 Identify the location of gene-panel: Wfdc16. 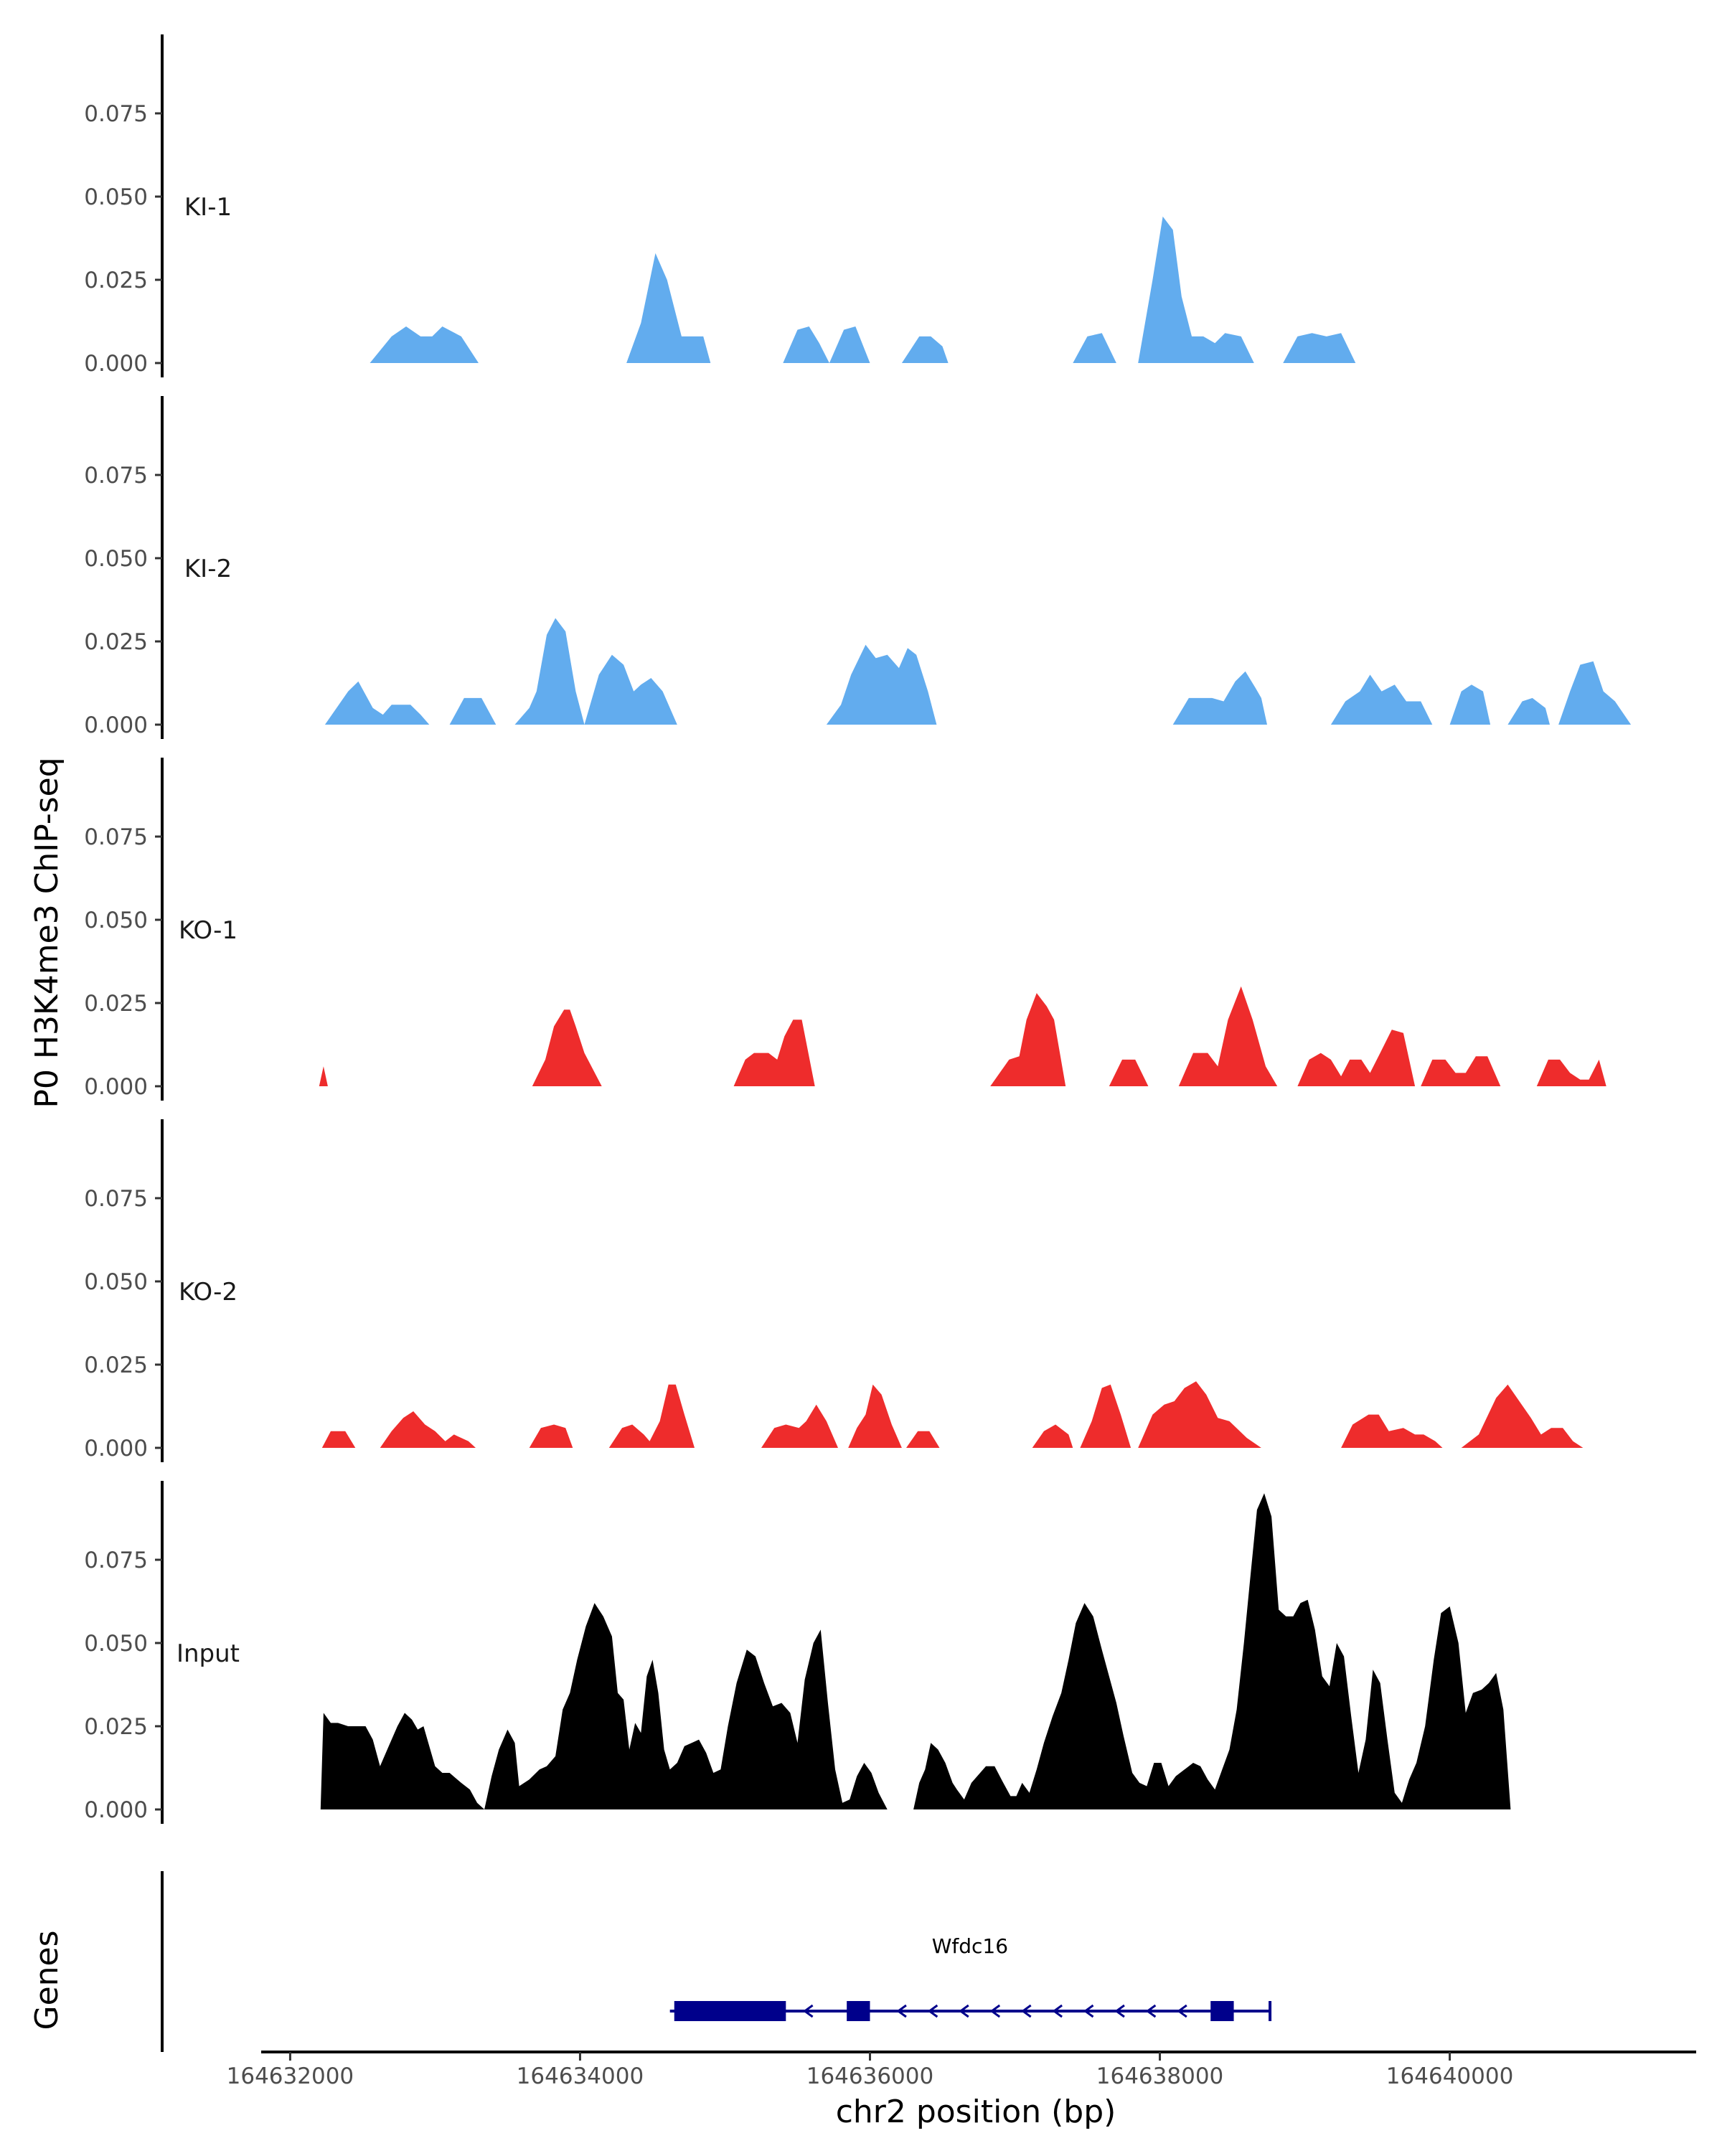
(717, 1962).